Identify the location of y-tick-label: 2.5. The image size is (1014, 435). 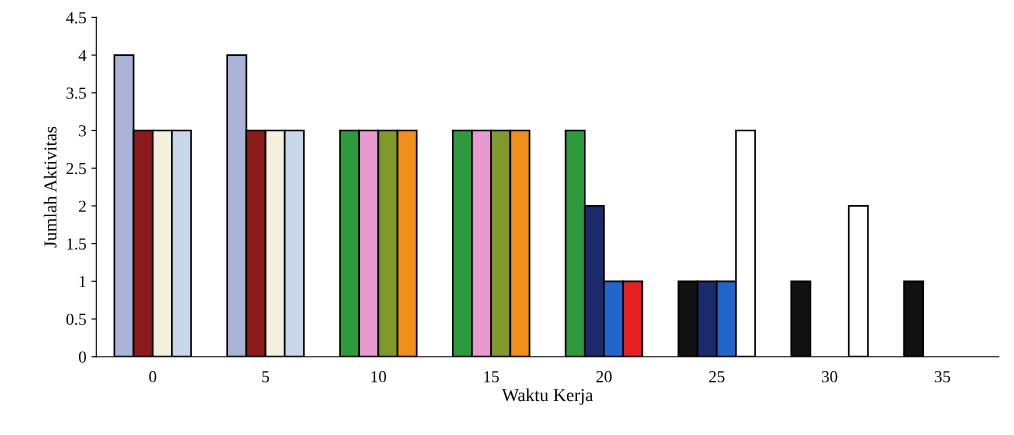
(76, 168).